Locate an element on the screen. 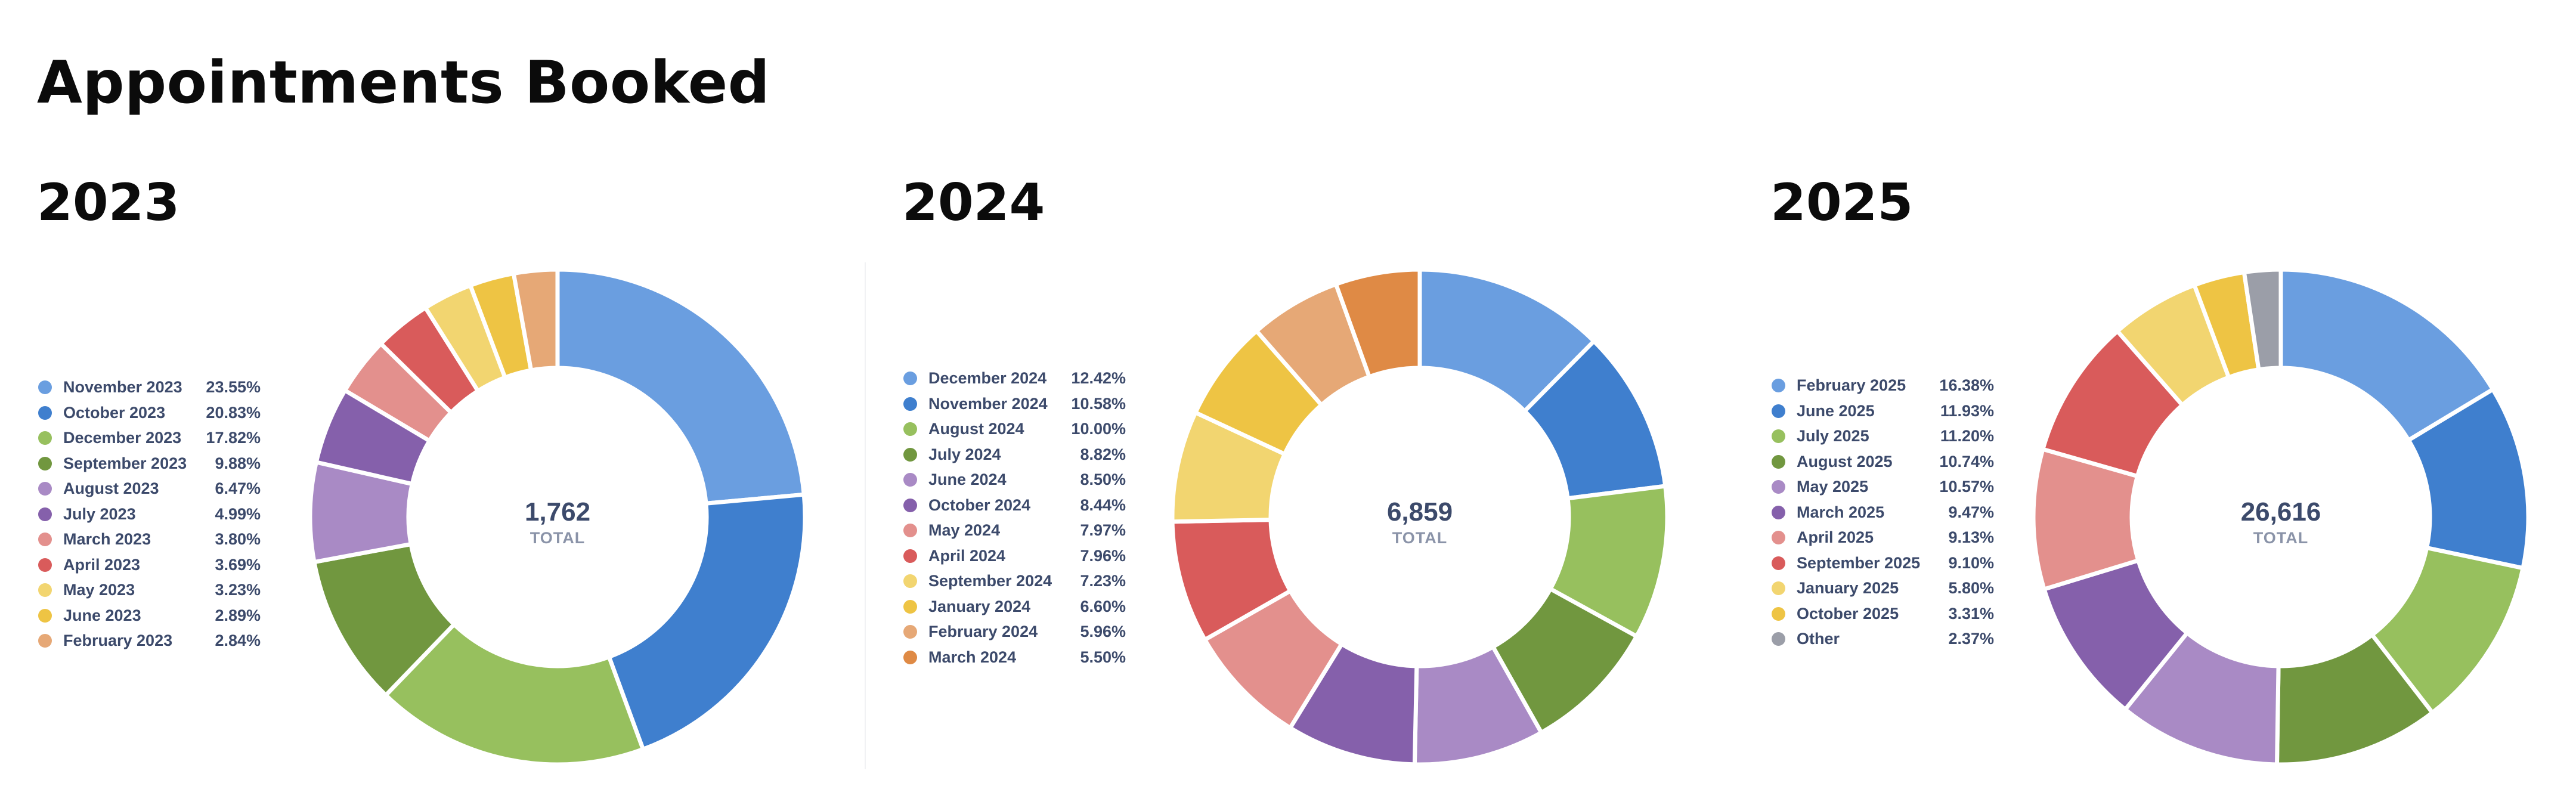  legend-item: July 2025 11.20% is located at coordinates (1883, 436).